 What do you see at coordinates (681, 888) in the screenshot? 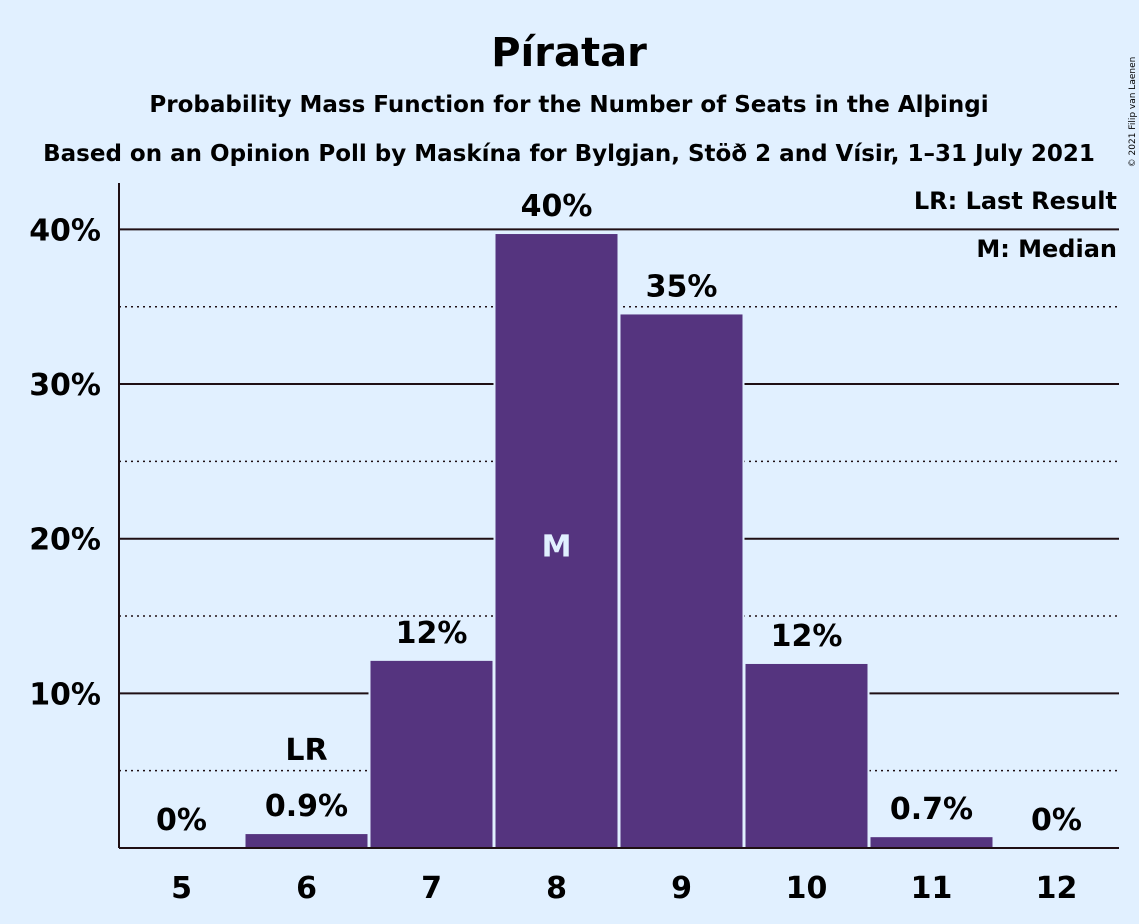
I see `x-tick-label: 9` at bounding box center [681, 888].